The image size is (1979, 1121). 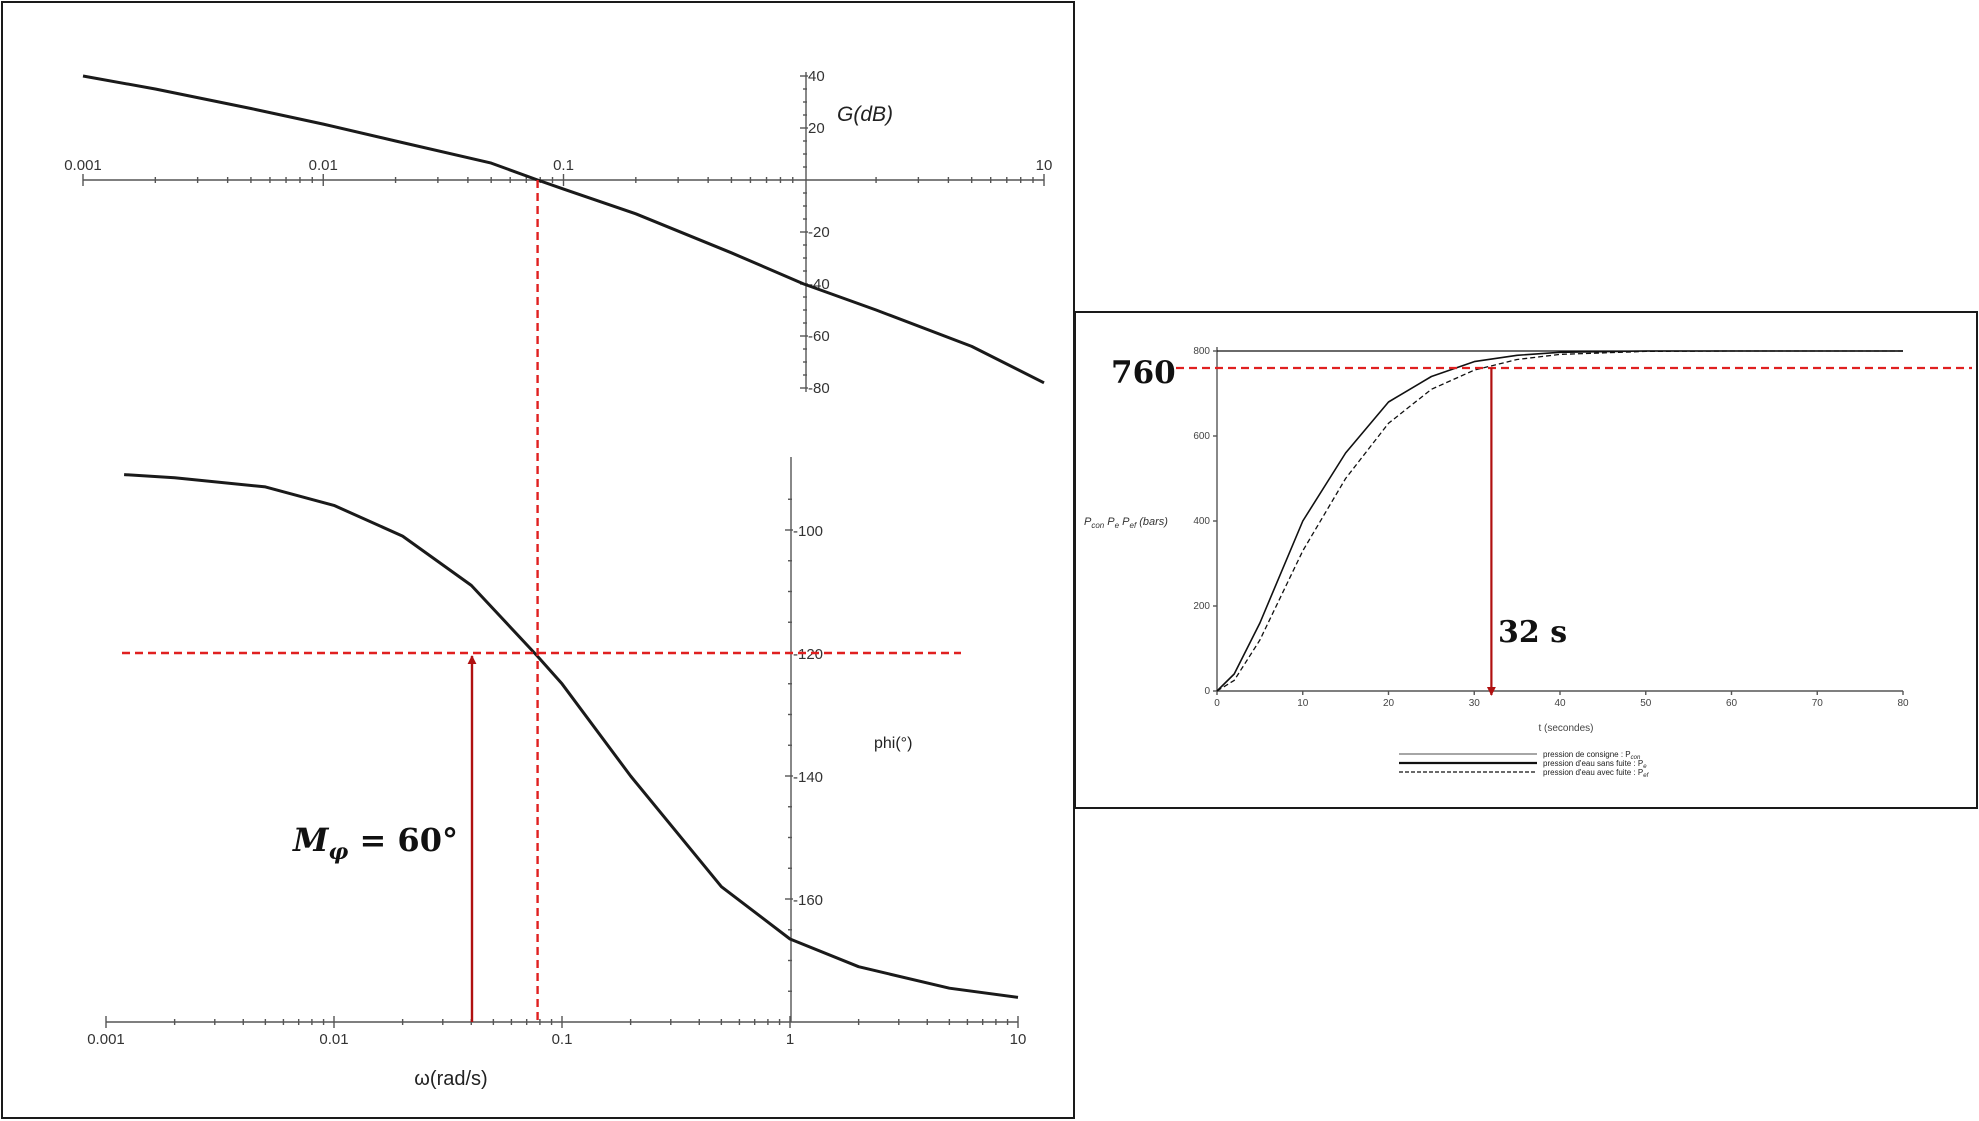 What do you see at coordinates (1018, 1039) in the screenshot?
I see `phase-x-tick-label: 10` at bounding box center [1018, 1039].